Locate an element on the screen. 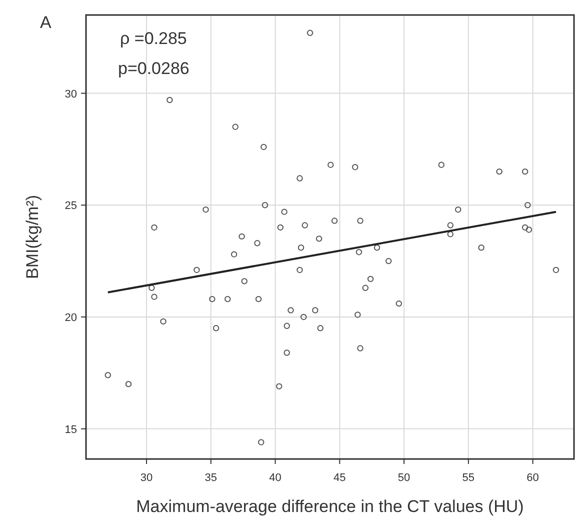 Image resolution: width=585 pixels, height=524 pixels. y-tick-label: 15 is located at coordinates (70, 430).